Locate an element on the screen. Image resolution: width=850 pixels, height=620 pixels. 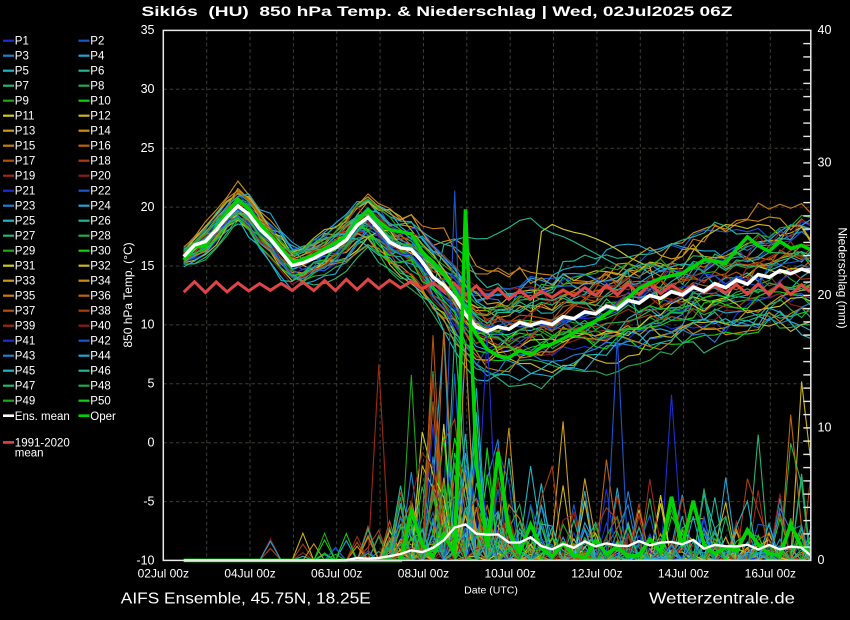
svg-text: P35 is located at coordinates (25, 296).